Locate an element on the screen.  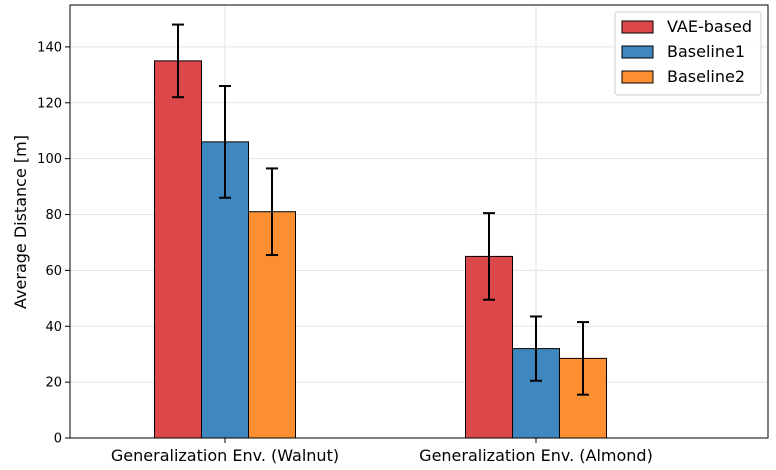
y-tick-label: 0 is located at coordinates (58, 439).